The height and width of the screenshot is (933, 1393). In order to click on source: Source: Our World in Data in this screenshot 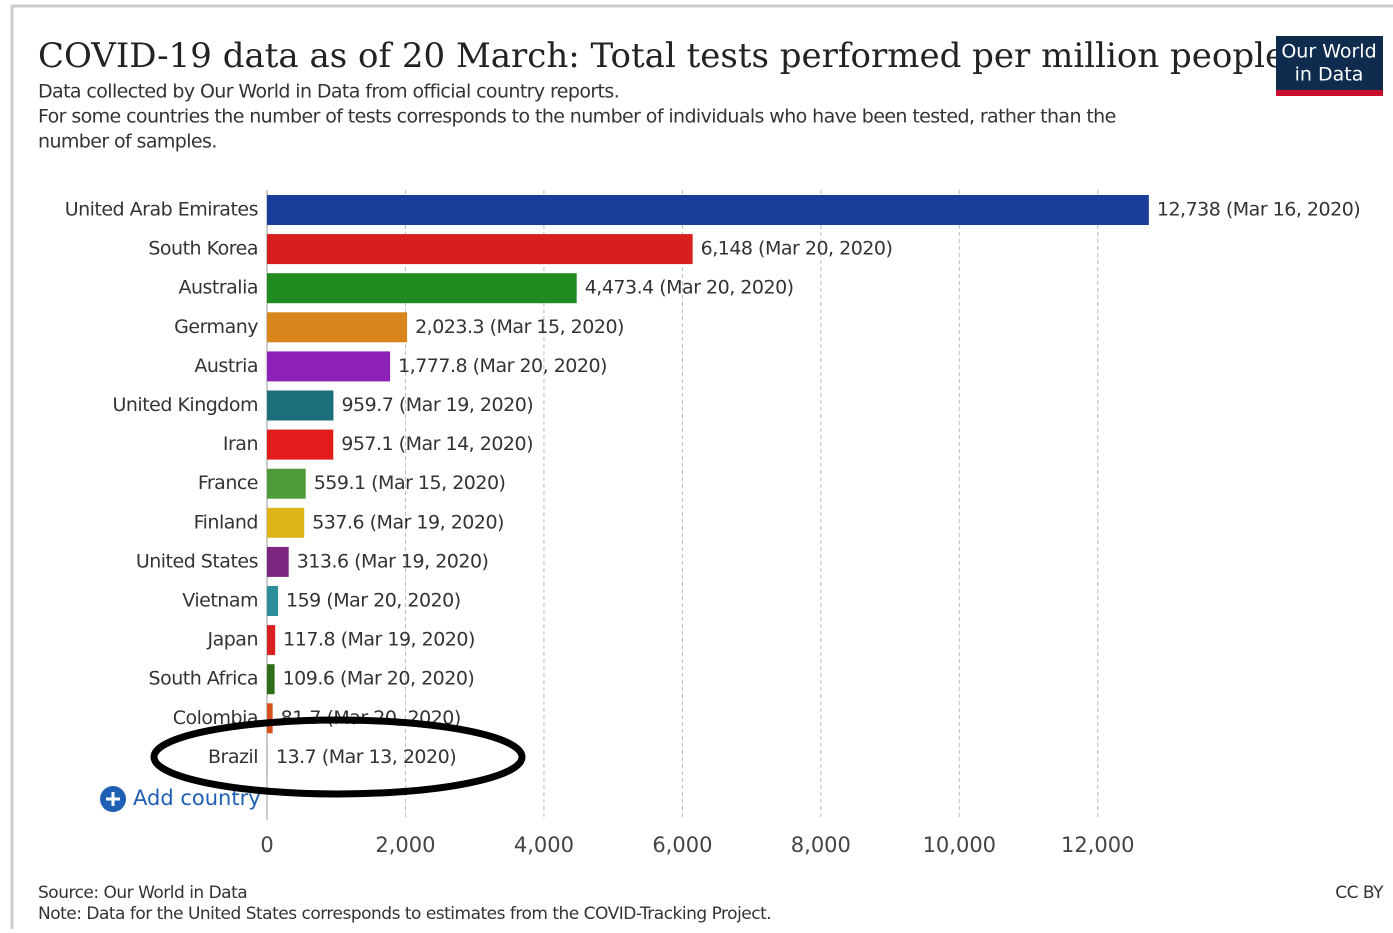, I will do `click(142, 893)`.